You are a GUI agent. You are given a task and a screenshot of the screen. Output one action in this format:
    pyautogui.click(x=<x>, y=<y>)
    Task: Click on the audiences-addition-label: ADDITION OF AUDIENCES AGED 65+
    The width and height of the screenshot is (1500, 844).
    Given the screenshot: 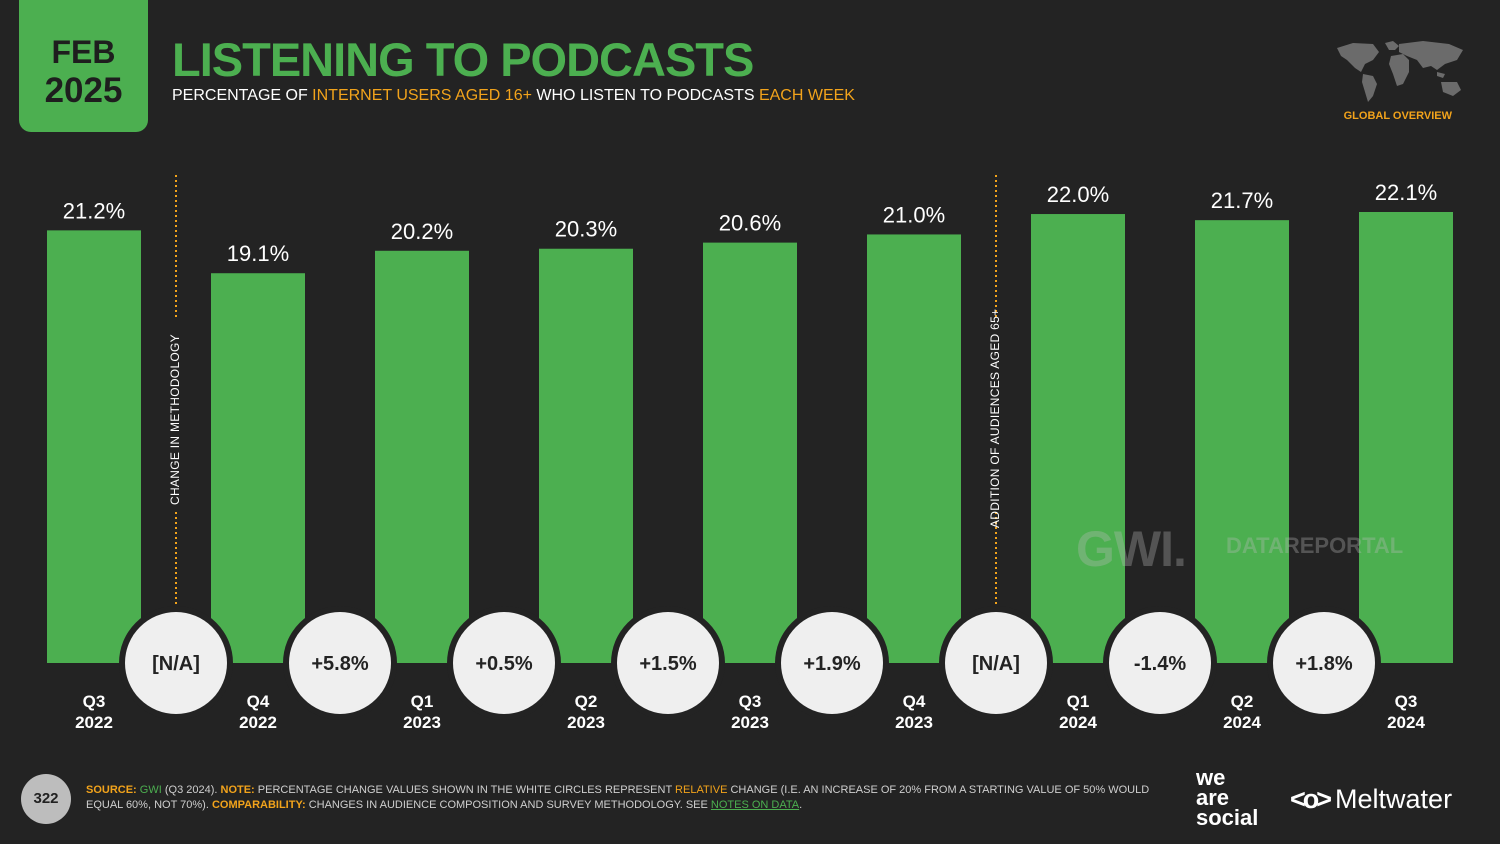 What is the action you would take?
    pyautogui.click(x=995, y=418)
    